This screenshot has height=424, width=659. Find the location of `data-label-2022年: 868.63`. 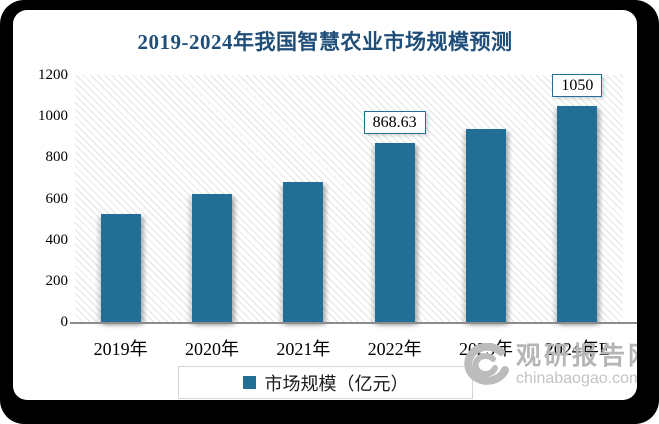

data-label-2022年: 868.63 is located at coordinates (394, 123).